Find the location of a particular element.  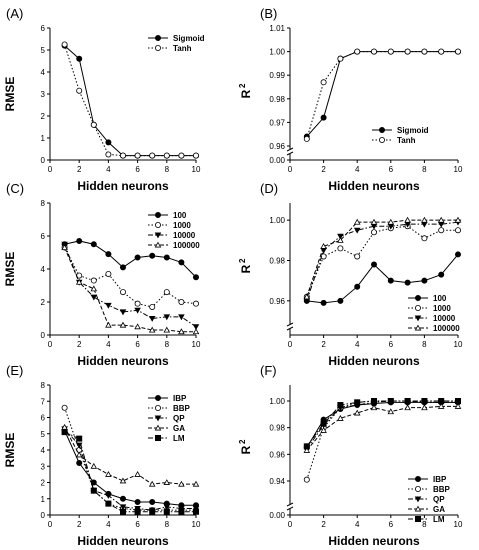

y-tick-label: 0.00 is located at coordinates (277, 515).